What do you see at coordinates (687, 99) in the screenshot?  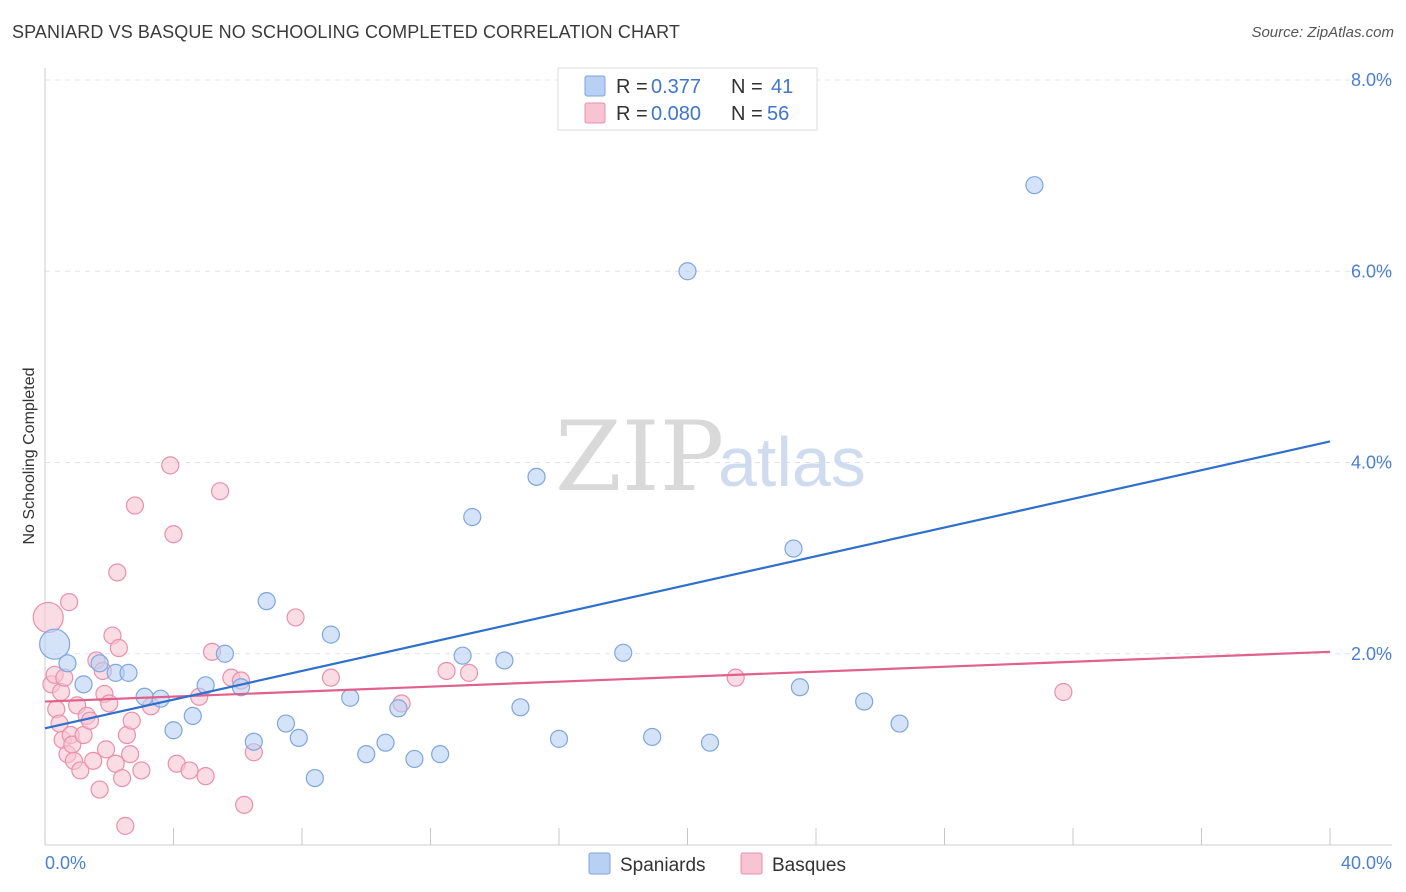 I see `stats-legend: R = 0.377 N = 41 R = 0.080 N = 56` at bounding box center [687, 99].